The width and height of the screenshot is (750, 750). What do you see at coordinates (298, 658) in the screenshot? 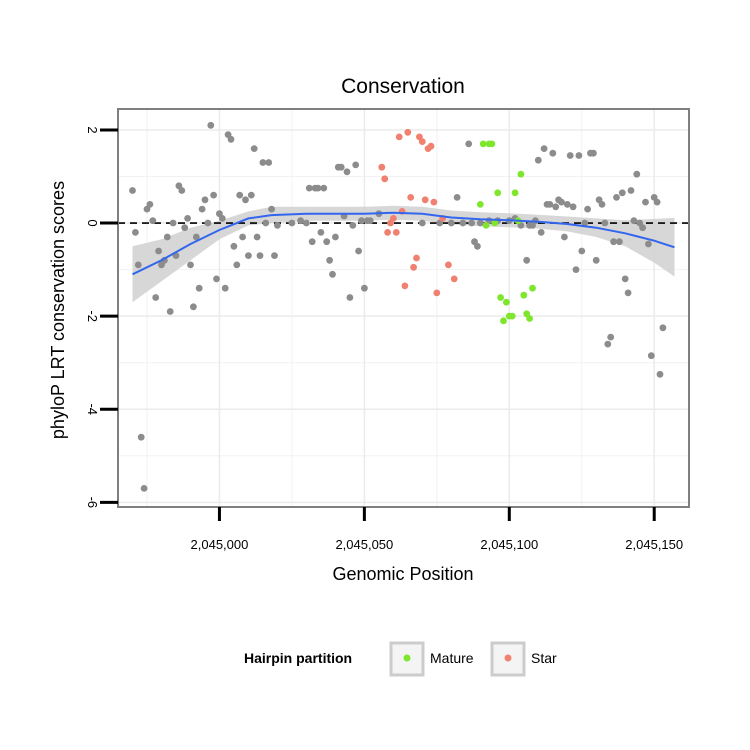
I see `legend-title: Hairpin partition` at bounding box center [298, 658].